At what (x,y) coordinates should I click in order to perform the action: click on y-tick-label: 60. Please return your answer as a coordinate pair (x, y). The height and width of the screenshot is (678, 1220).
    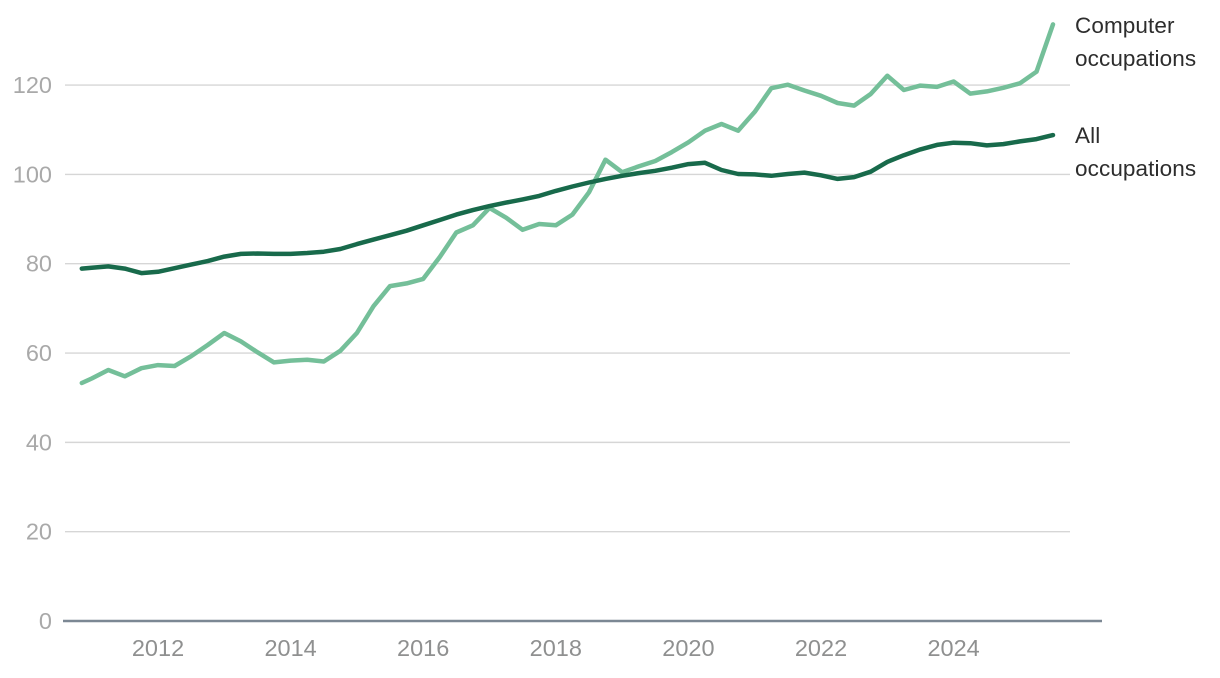
    Looking at the image, I should click on (39, 353).